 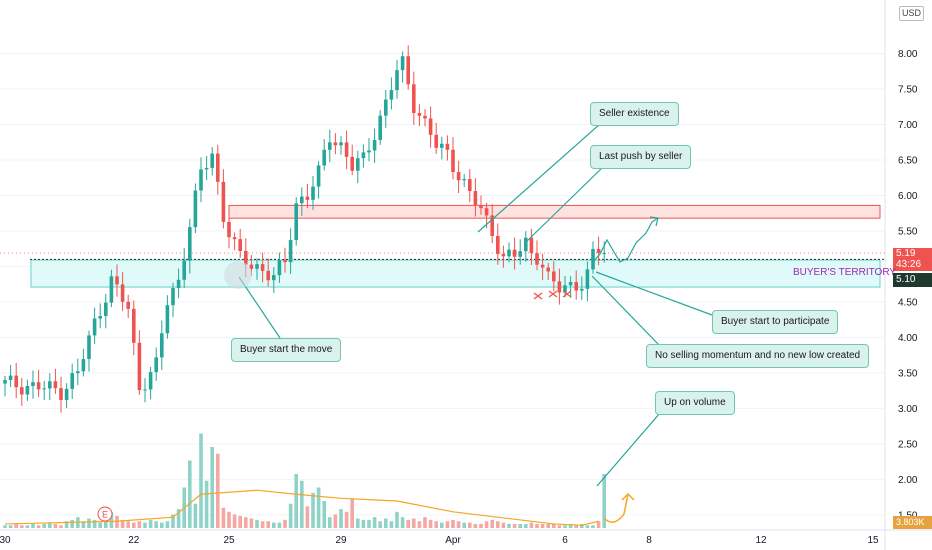 I want to click on price-tick-label: 2.00, so click(x=908, y=480).